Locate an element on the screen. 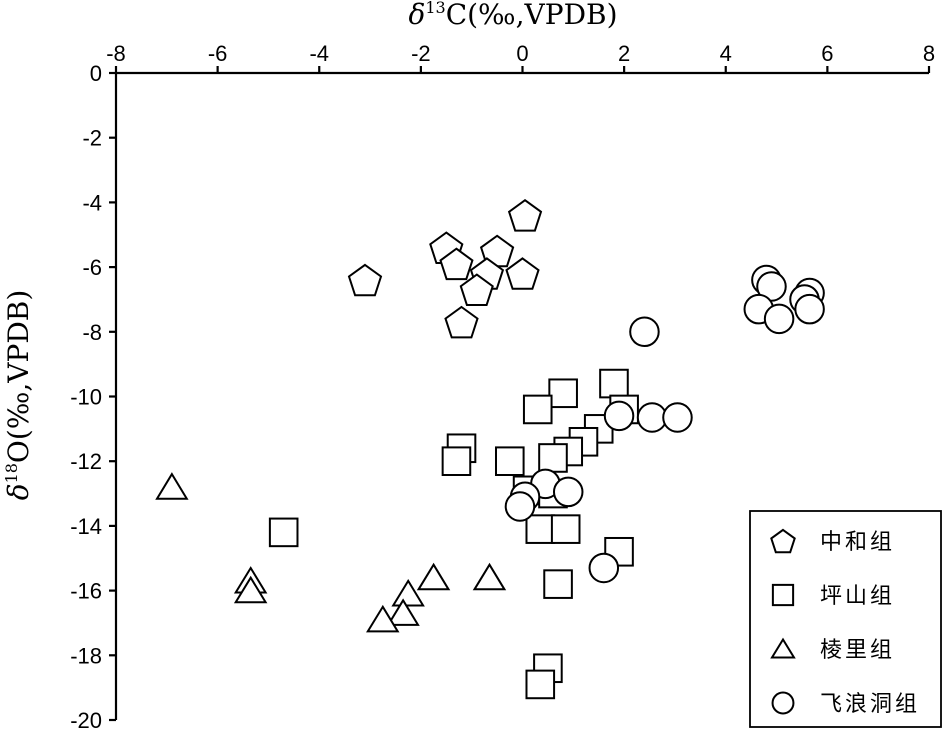  y-tick-label: -4 is located at coordinates (92, 202).